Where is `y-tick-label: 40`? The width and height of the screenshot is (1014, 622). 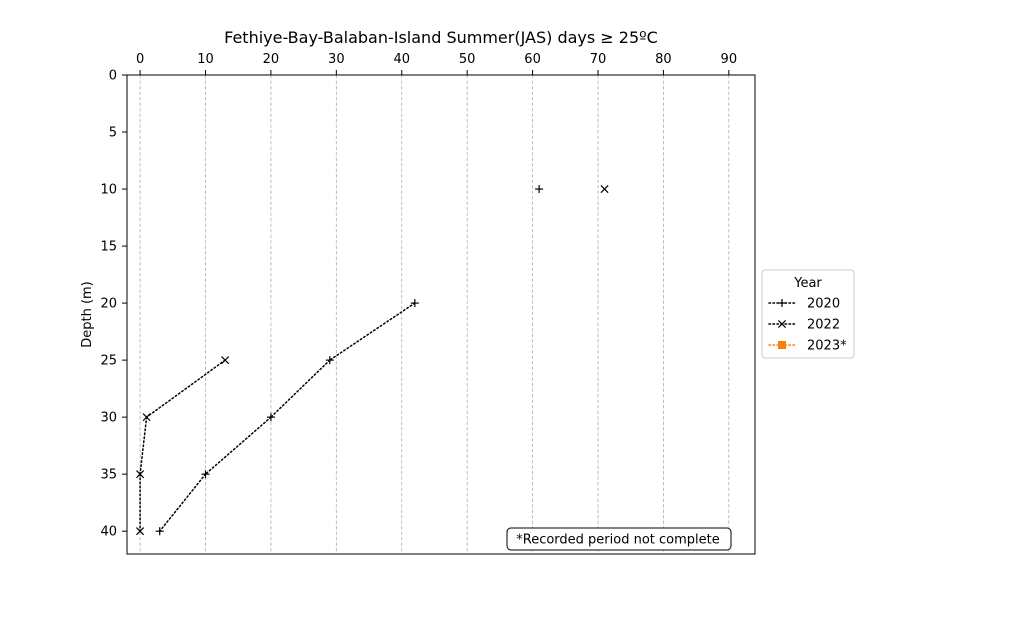
y-tick-label: 40 is located at coordinates (108, 532).